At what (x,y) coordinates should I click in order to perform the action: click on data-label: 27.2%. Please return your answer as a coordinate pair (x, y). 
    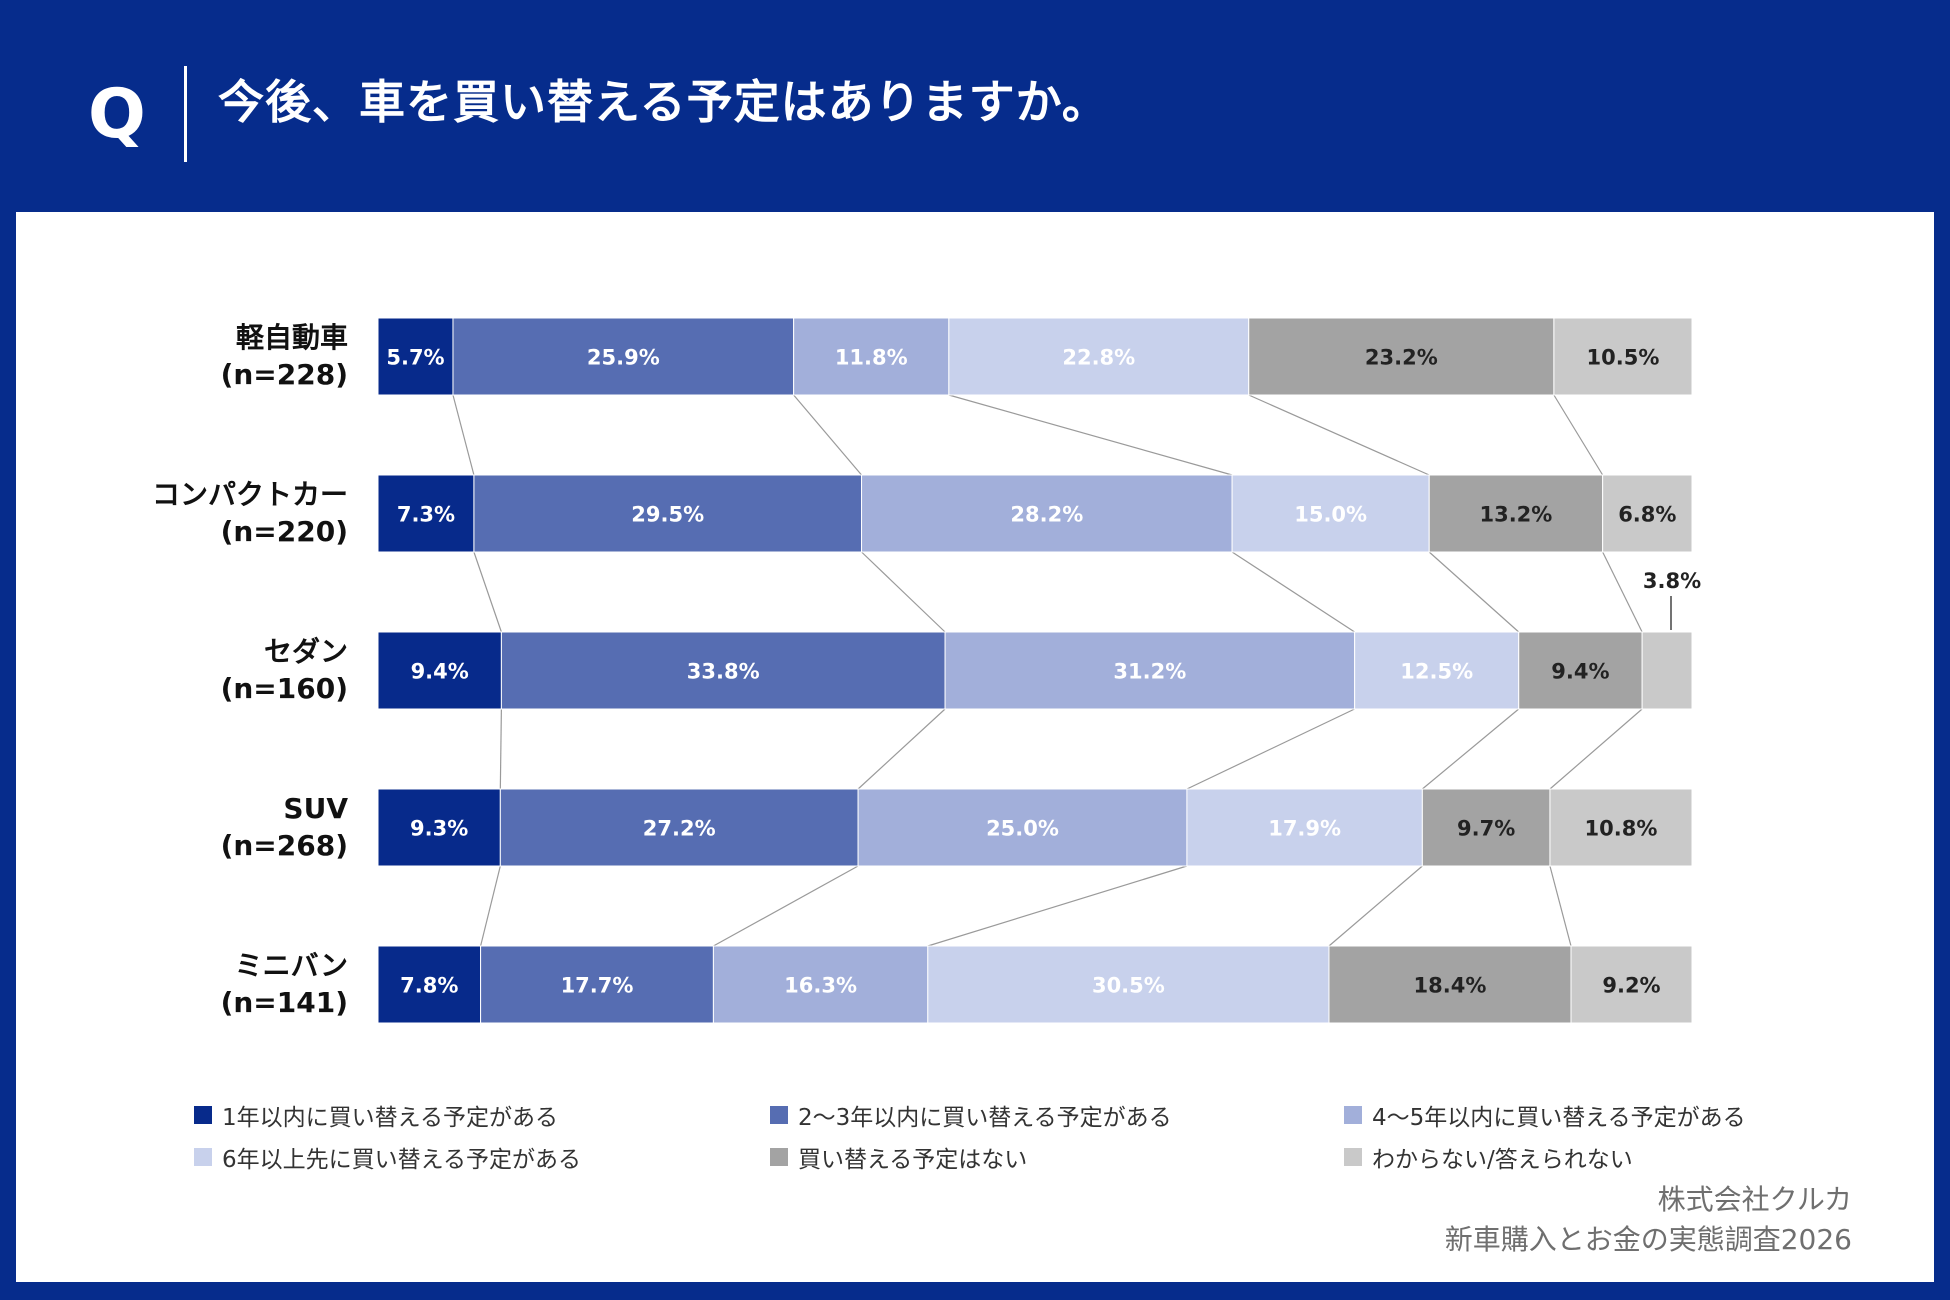
    Looking at the image, I should click on (679, 829).